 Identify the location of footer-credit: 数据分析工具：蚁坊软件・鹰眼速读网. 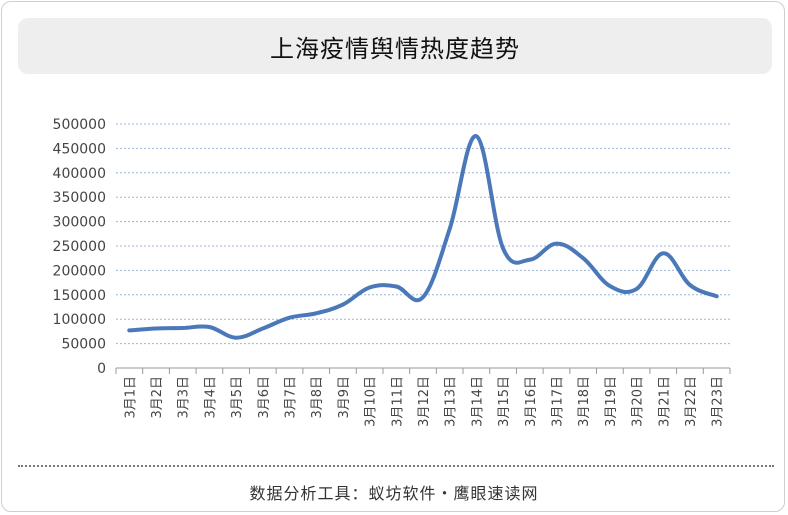
(394, 493).